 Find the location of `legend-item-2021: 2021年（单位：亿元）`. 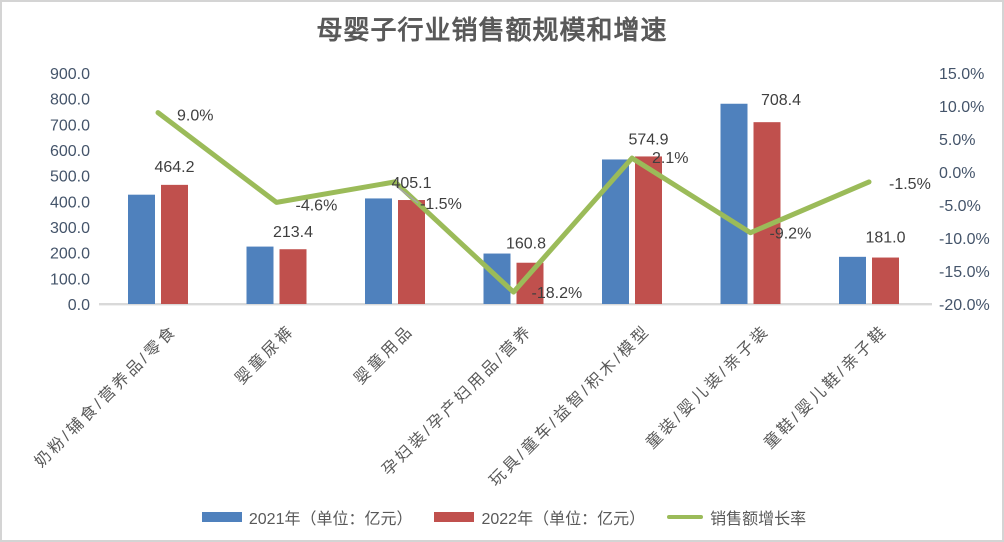

legend-item-2021: 2021年（单位：亿元） is located at coordinates (307, 517).